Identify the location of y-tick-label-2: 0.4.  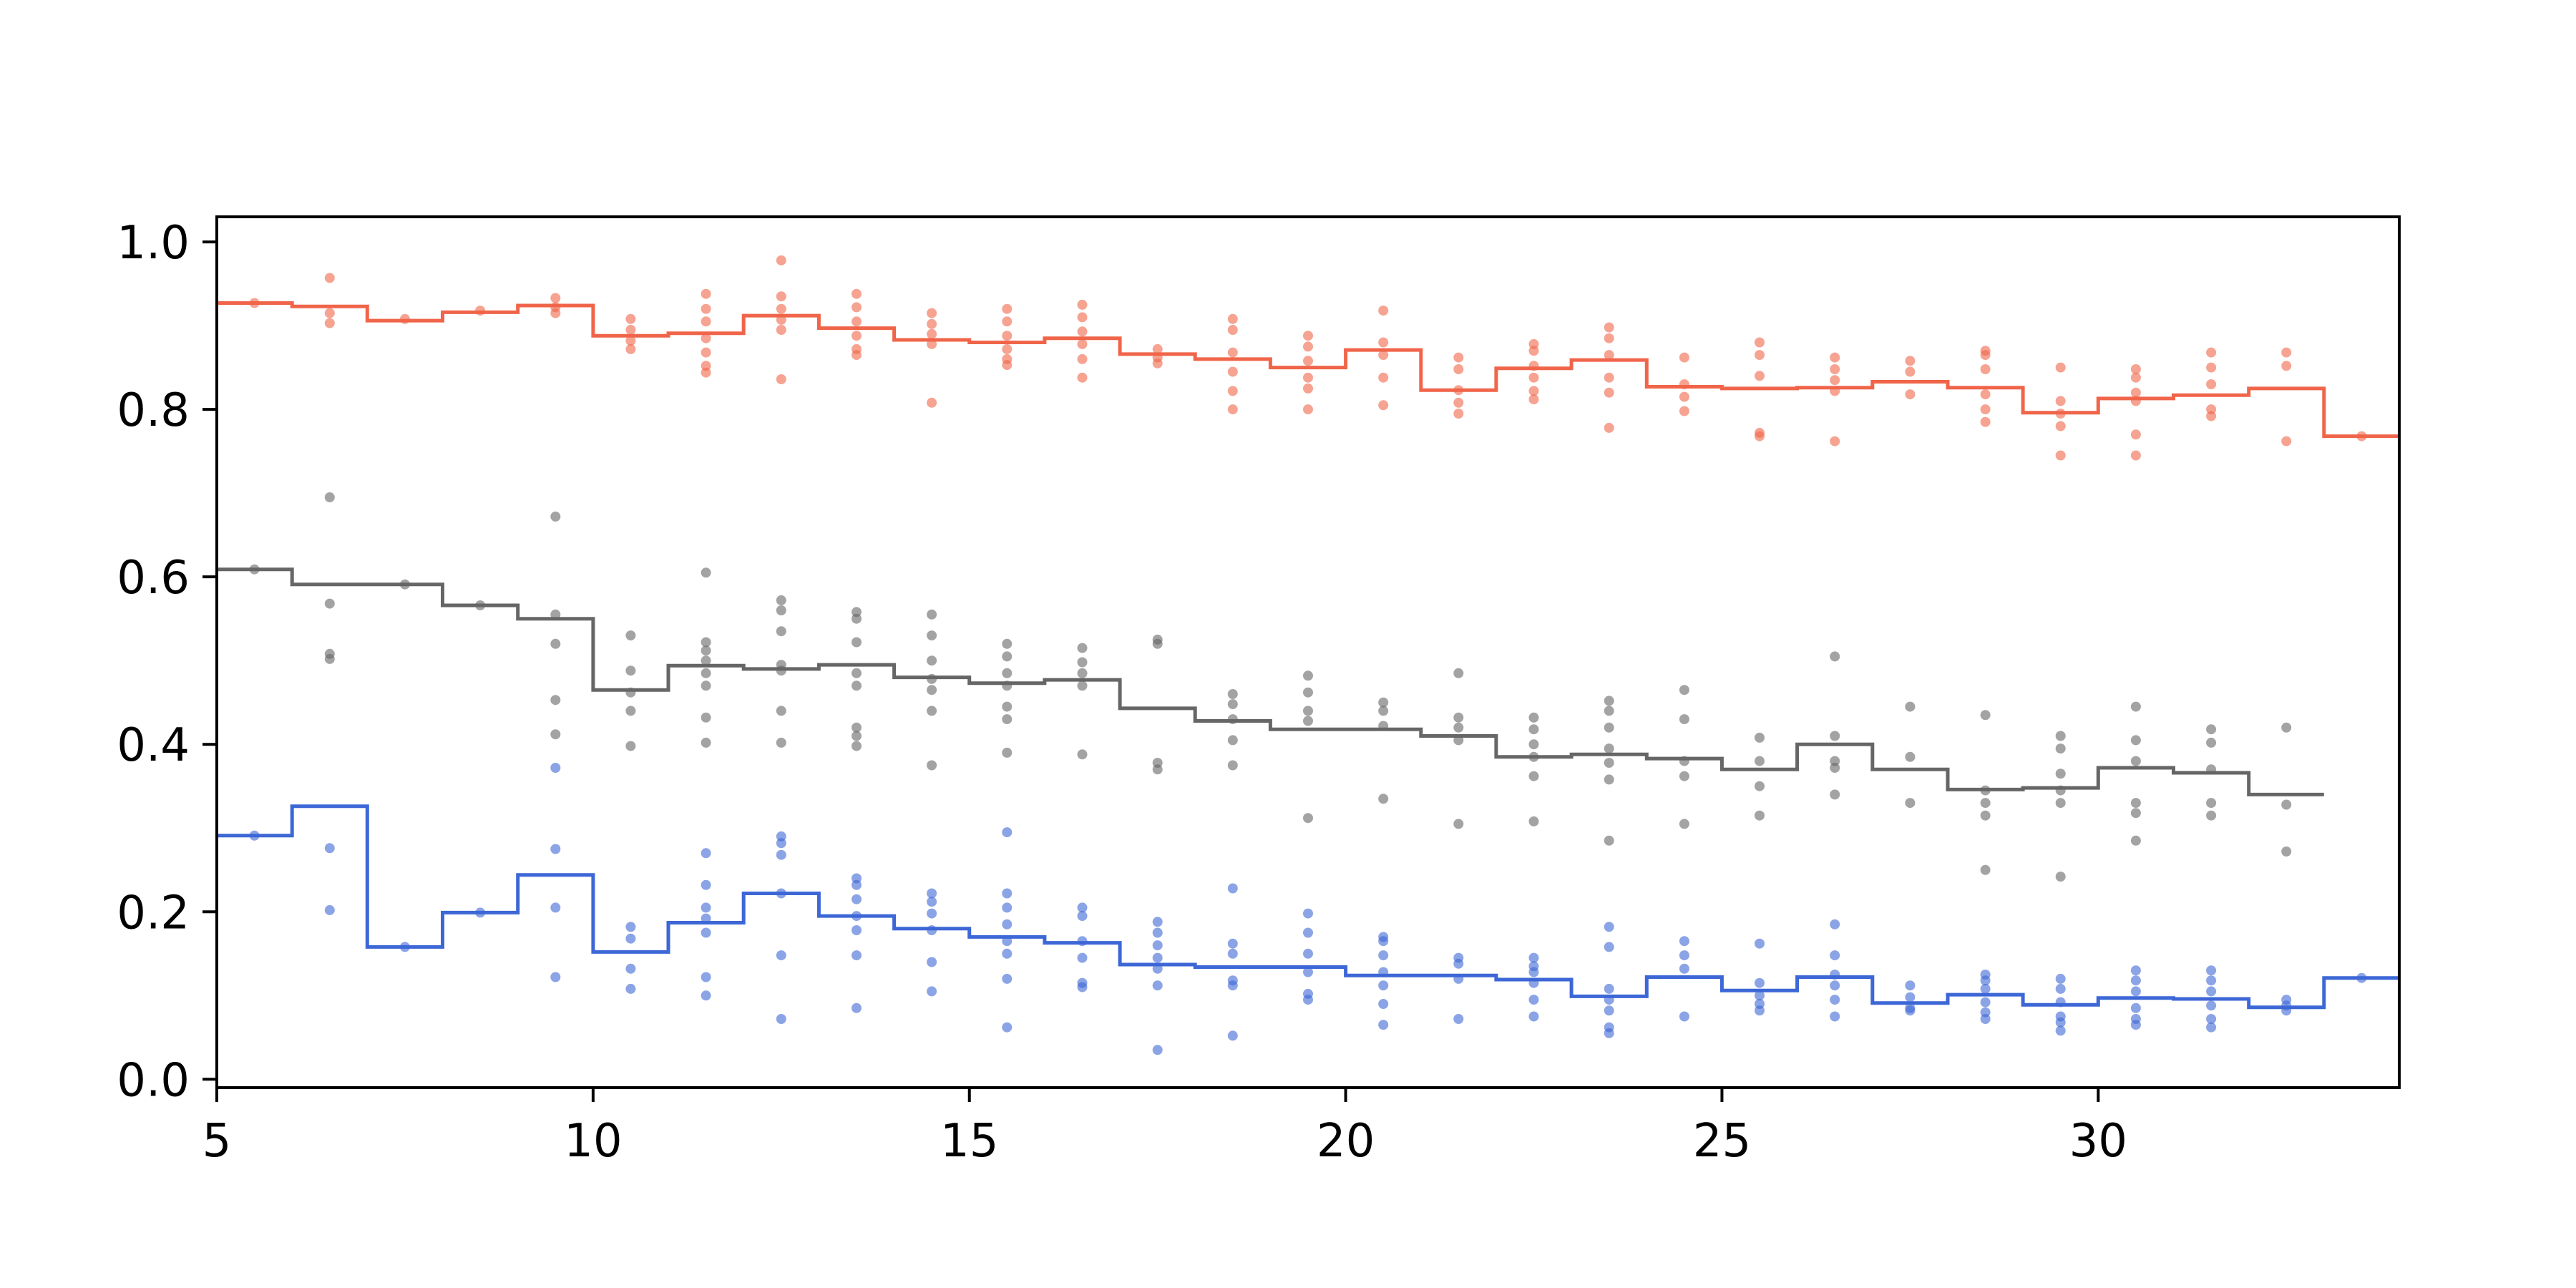
(153, 745).